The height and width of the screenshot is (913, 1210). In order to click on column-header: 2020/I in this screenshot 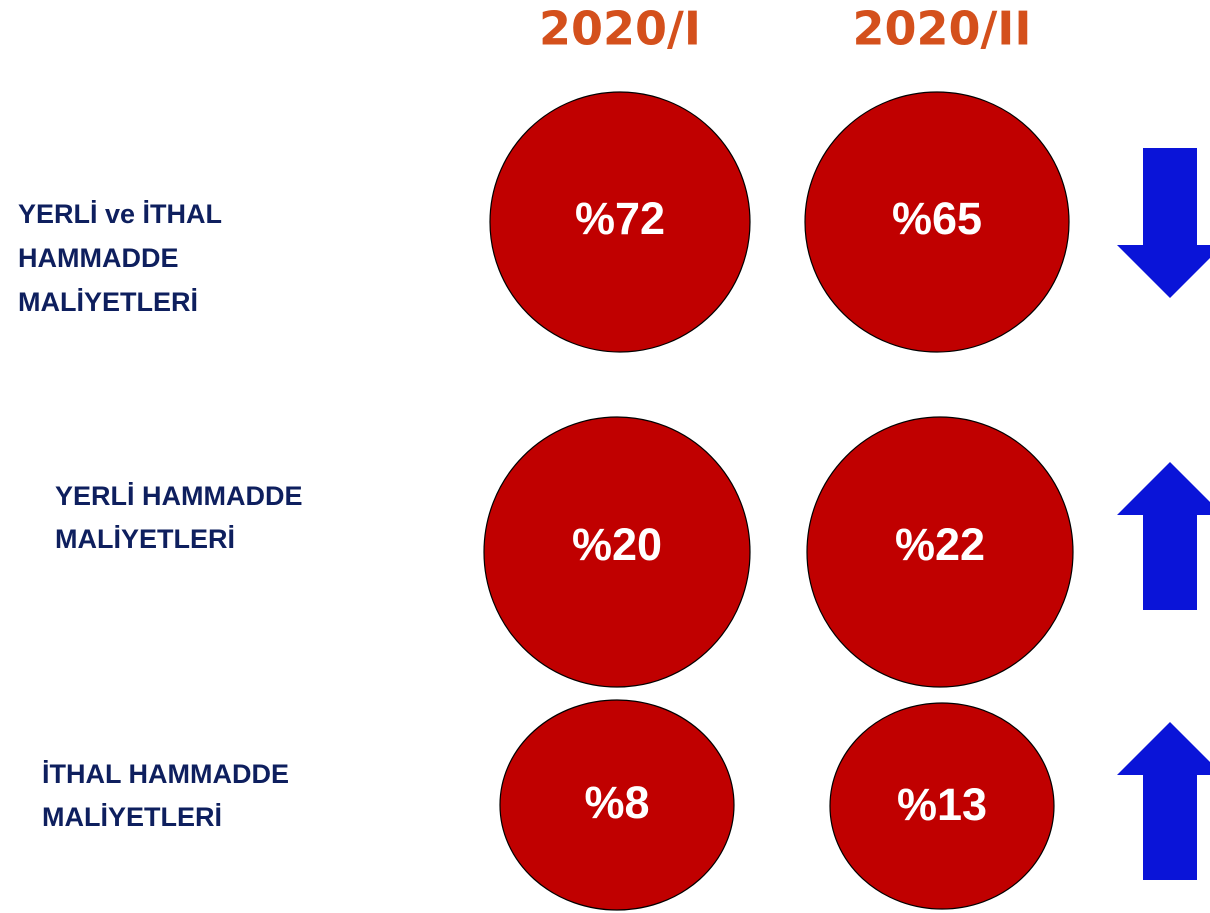, I will do `click(620, 29)`.